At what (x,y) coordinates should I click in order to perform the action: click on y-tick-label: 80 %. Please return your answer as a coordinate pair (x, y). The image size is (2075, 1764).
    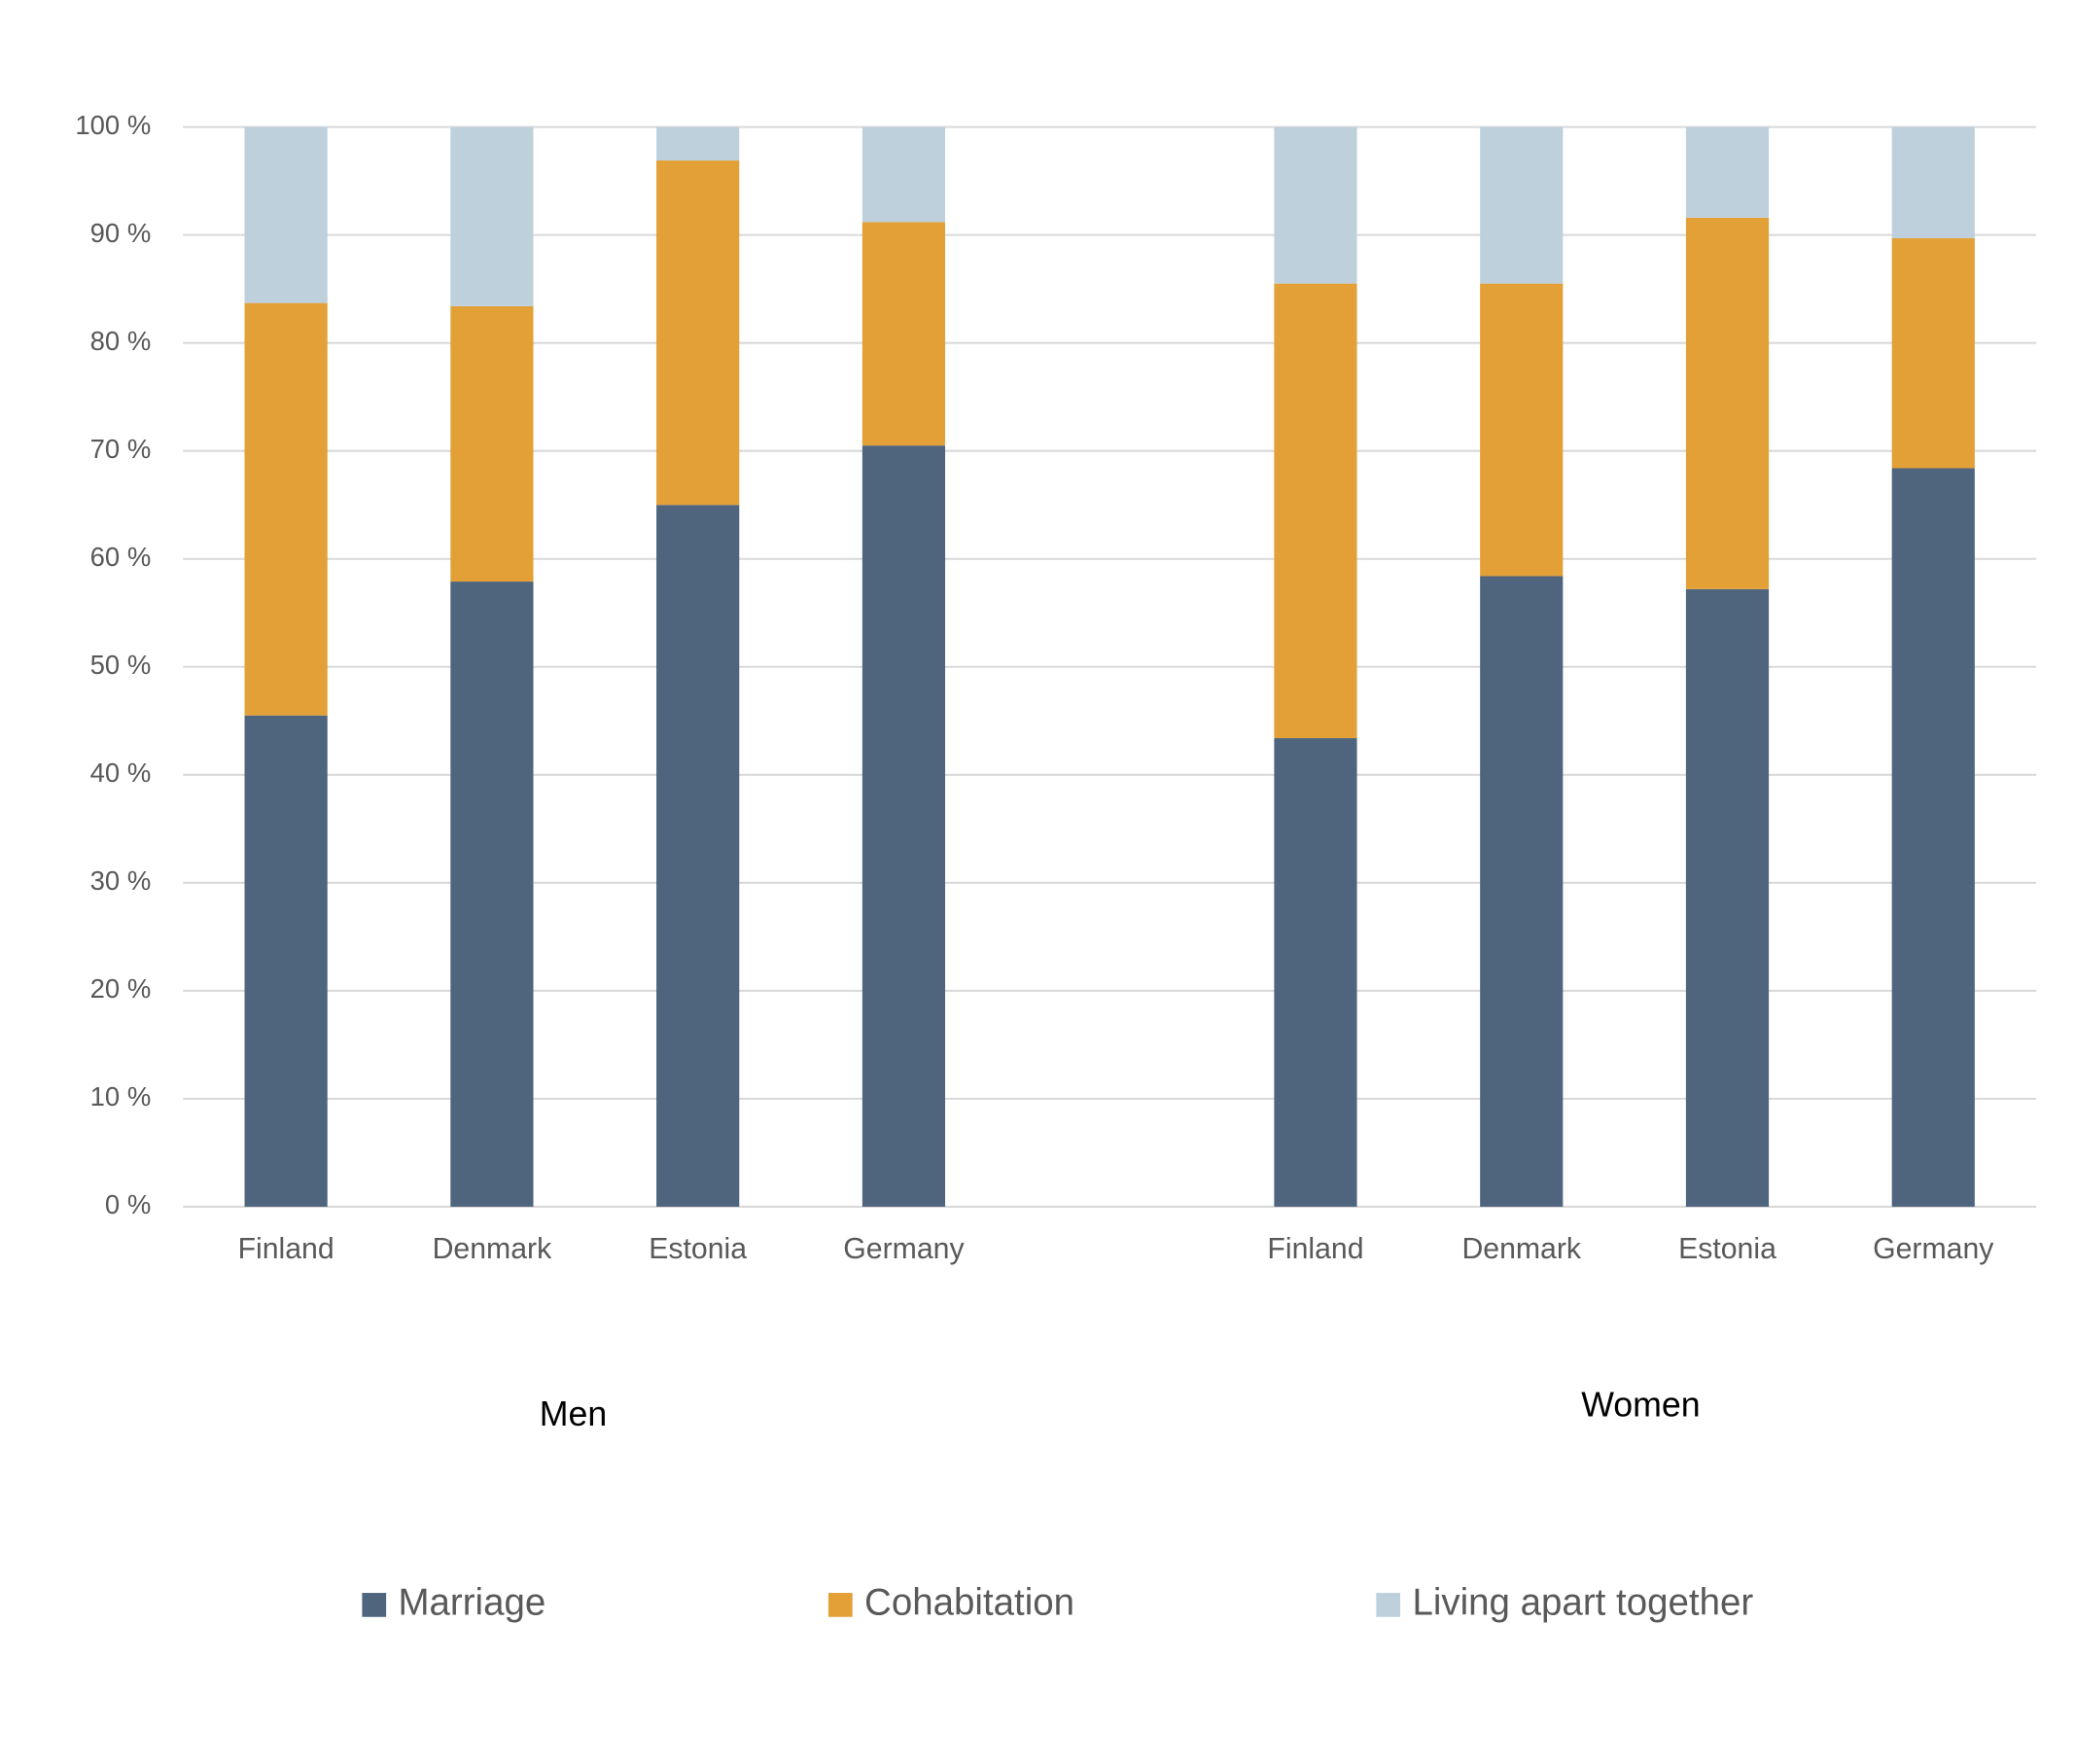
    Looking at the image, I should click on (121, 341).